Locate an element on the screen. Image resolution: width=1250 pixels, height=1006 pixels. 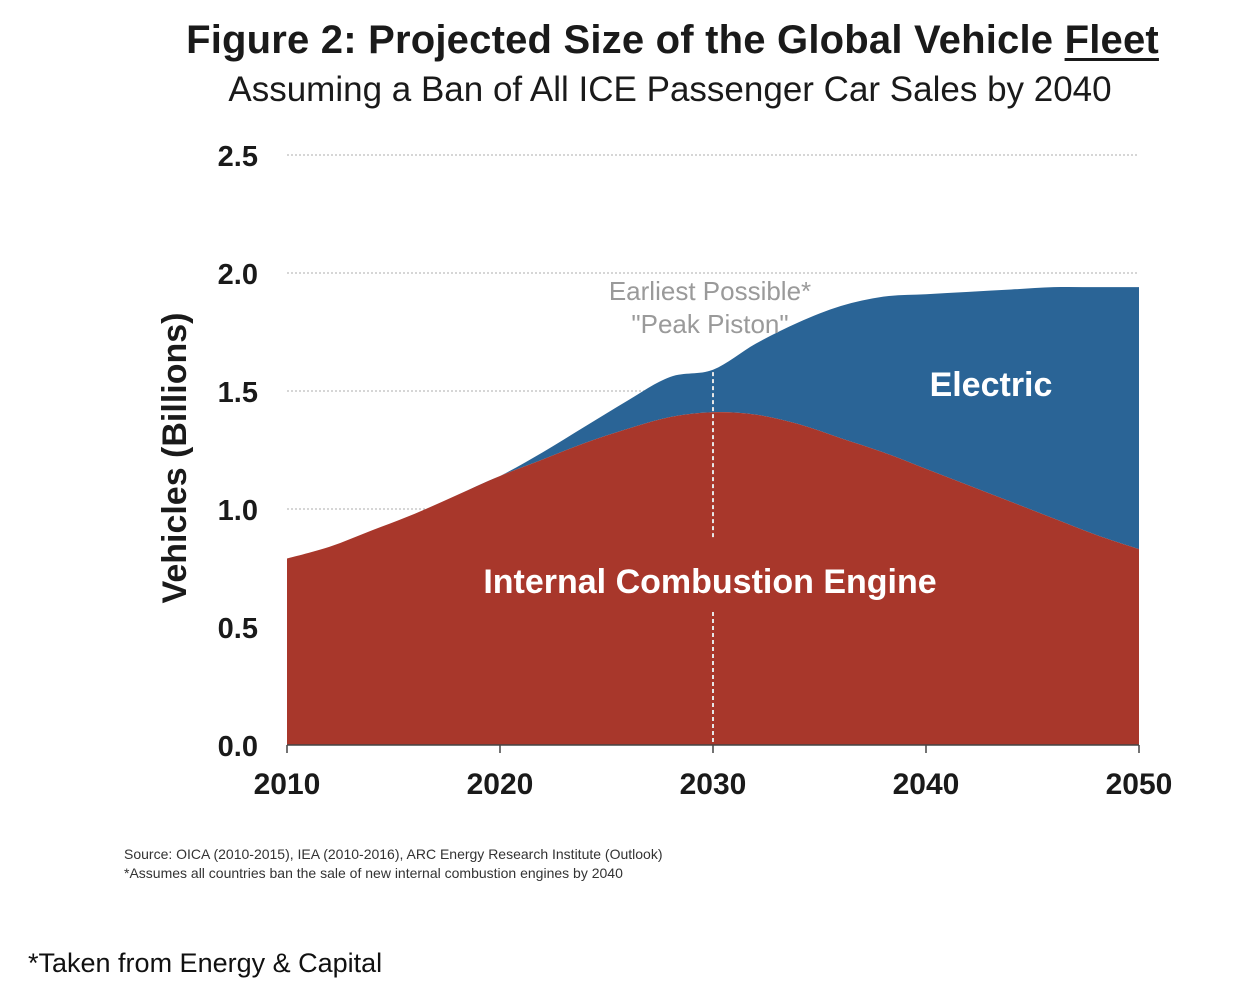
x-tick-label-2050: 2050 is located at coordinates (1139, 784).